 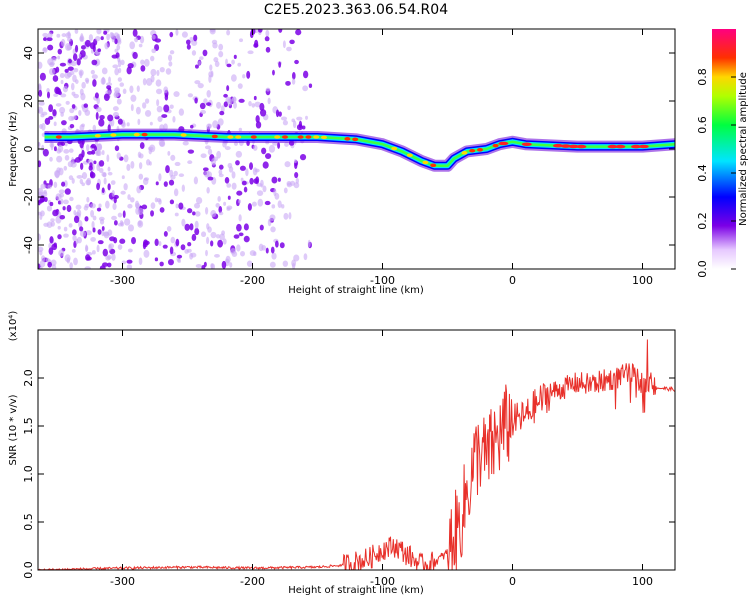 I want to click on y-tick-label: 1.5, so click(x=28, y=426).